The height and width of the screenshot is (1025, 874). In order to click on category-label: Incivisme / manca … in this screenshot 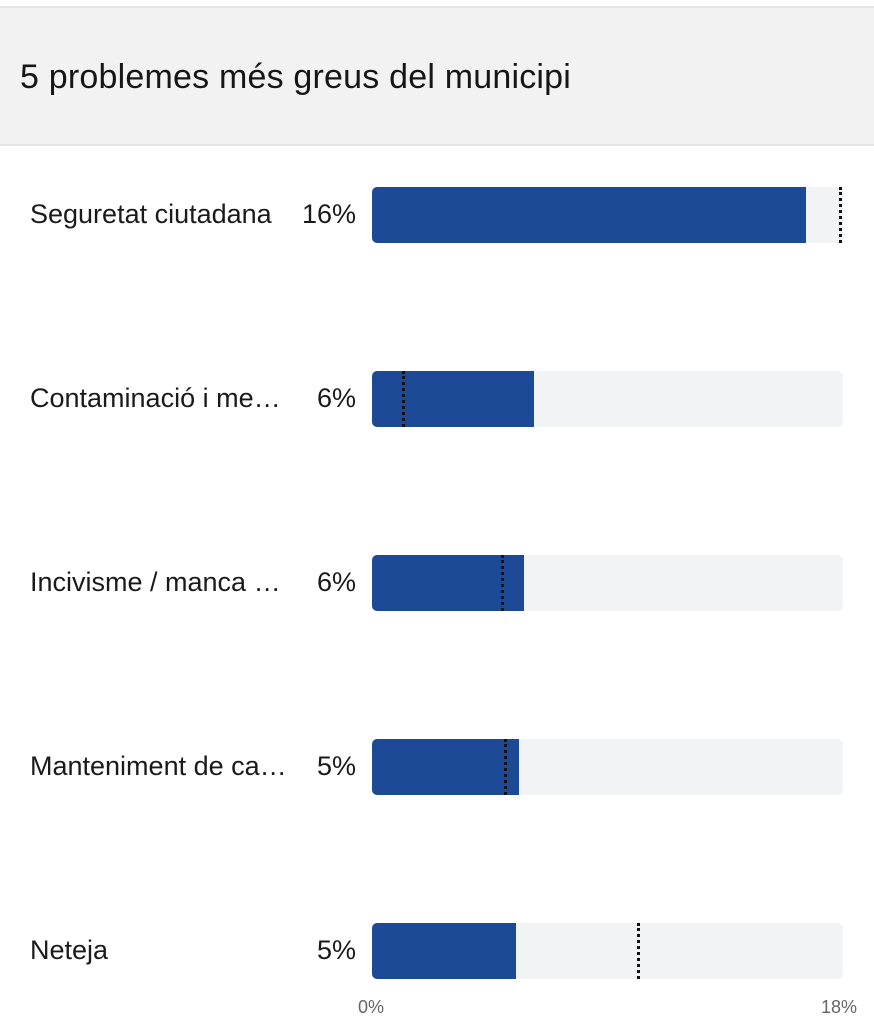, I will do `click(155, 582)`.